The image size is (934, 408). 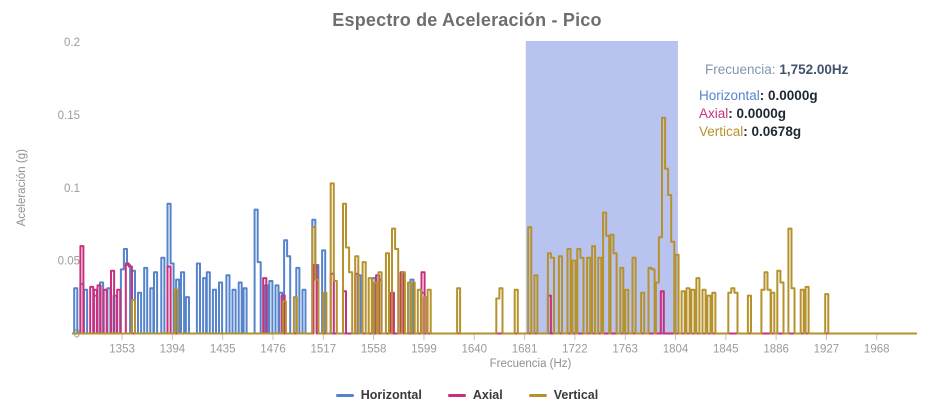 I want to click on tooltip-vertical-label: Vertical, so click(x=721, y=131).